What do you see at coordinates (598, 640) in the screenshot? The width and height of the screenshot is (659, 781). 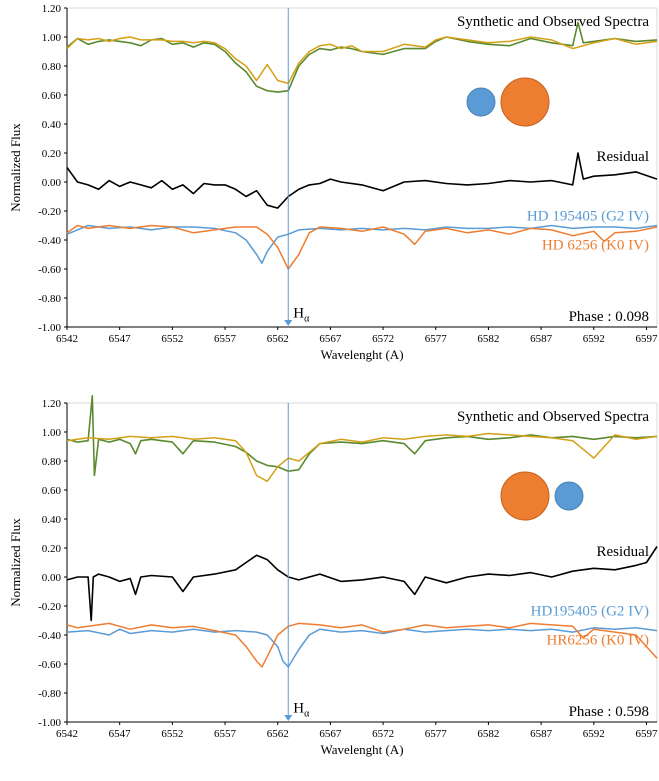 I see `secondary-star-label: HR6256 (K0 IV)` at bounding box center [598, 640].